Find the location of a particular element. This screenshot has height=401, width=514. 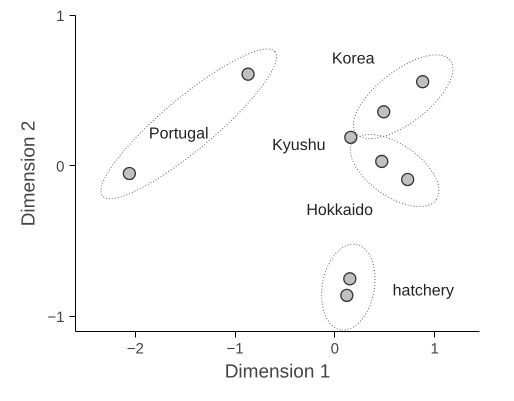

y-tick-label: 1 is located at coordinates (60, 16).